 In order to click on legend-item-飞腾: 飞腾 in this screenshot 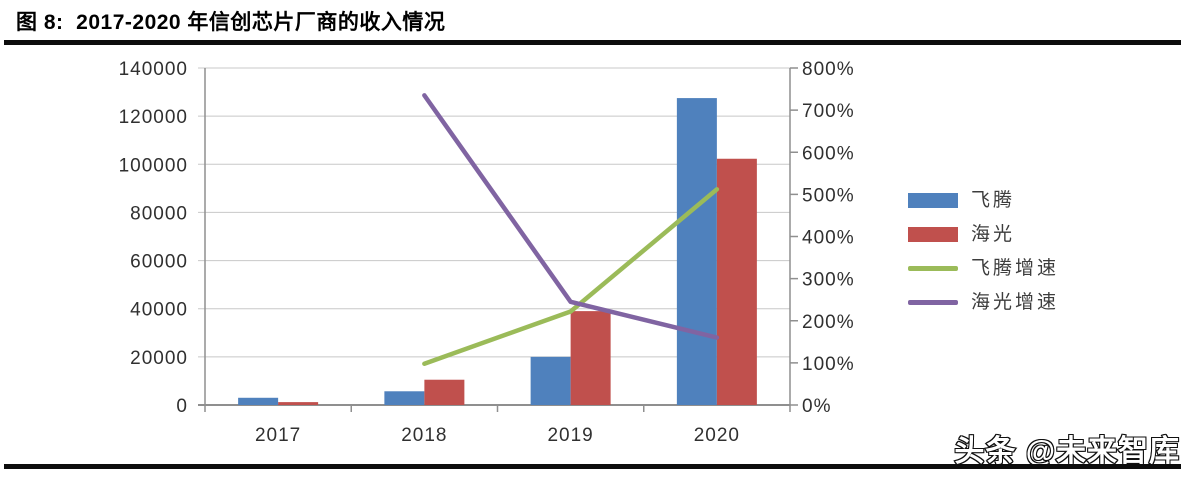, I will do `click(983, 200)`.